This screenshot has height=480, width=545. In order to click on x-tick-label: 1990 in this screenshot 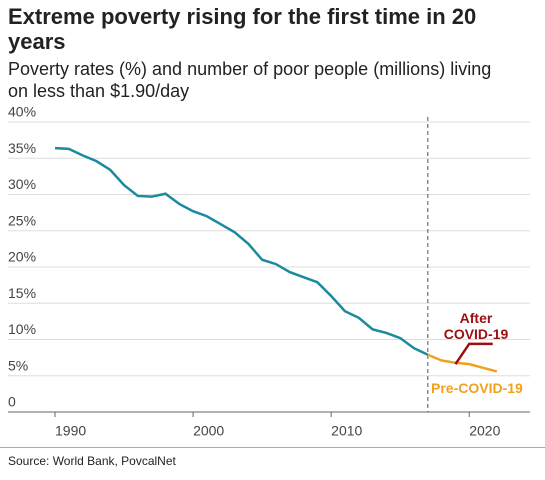, I will do `click(70, 431)`.